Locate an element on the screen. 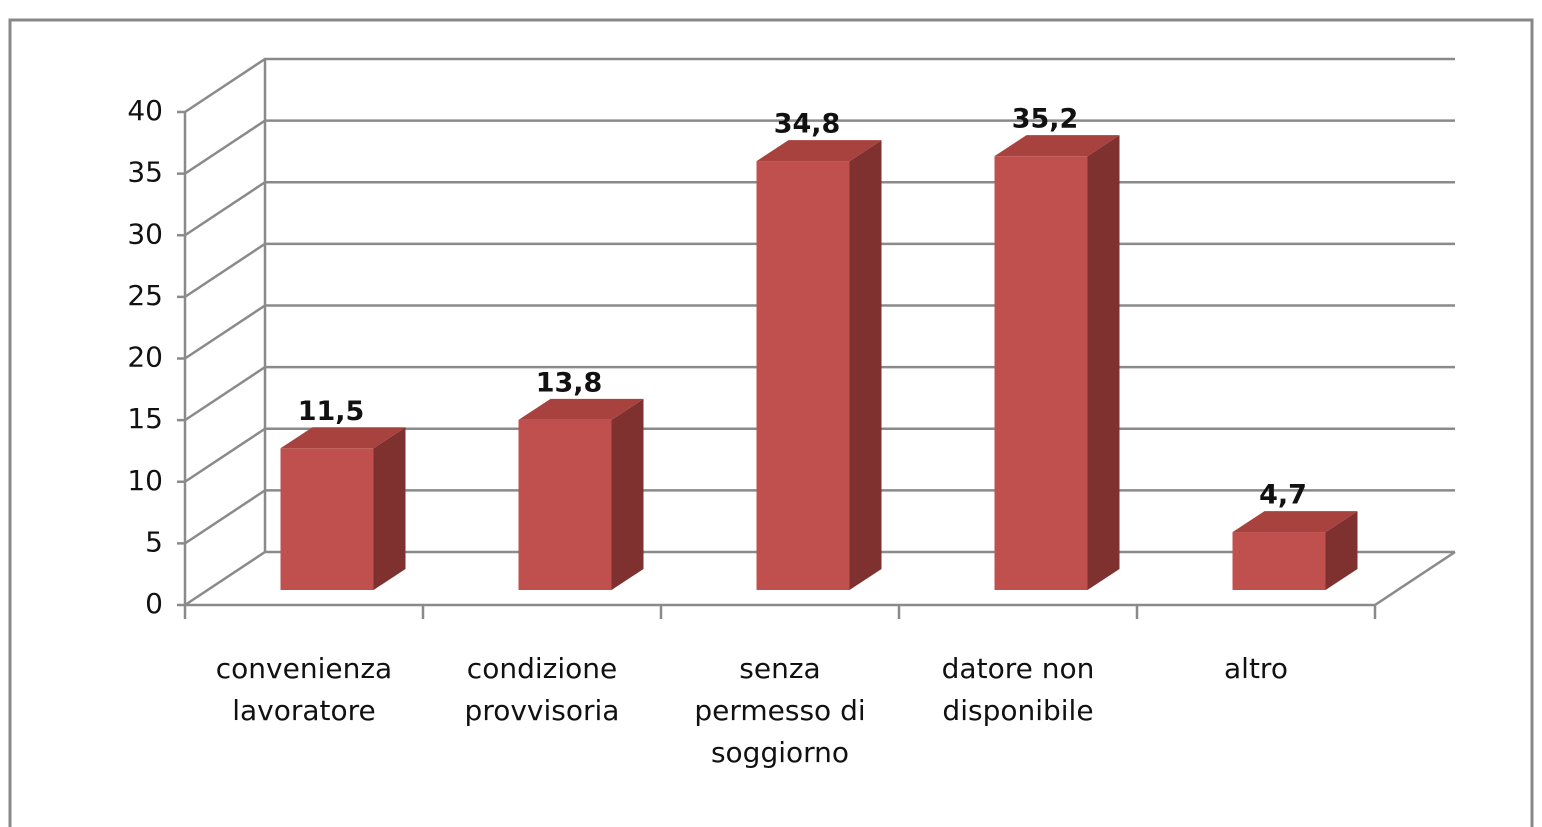 This screenshot has width=1542, height=827. x-tick-label: datore non disponibile is located at coordinates (1018, 689).